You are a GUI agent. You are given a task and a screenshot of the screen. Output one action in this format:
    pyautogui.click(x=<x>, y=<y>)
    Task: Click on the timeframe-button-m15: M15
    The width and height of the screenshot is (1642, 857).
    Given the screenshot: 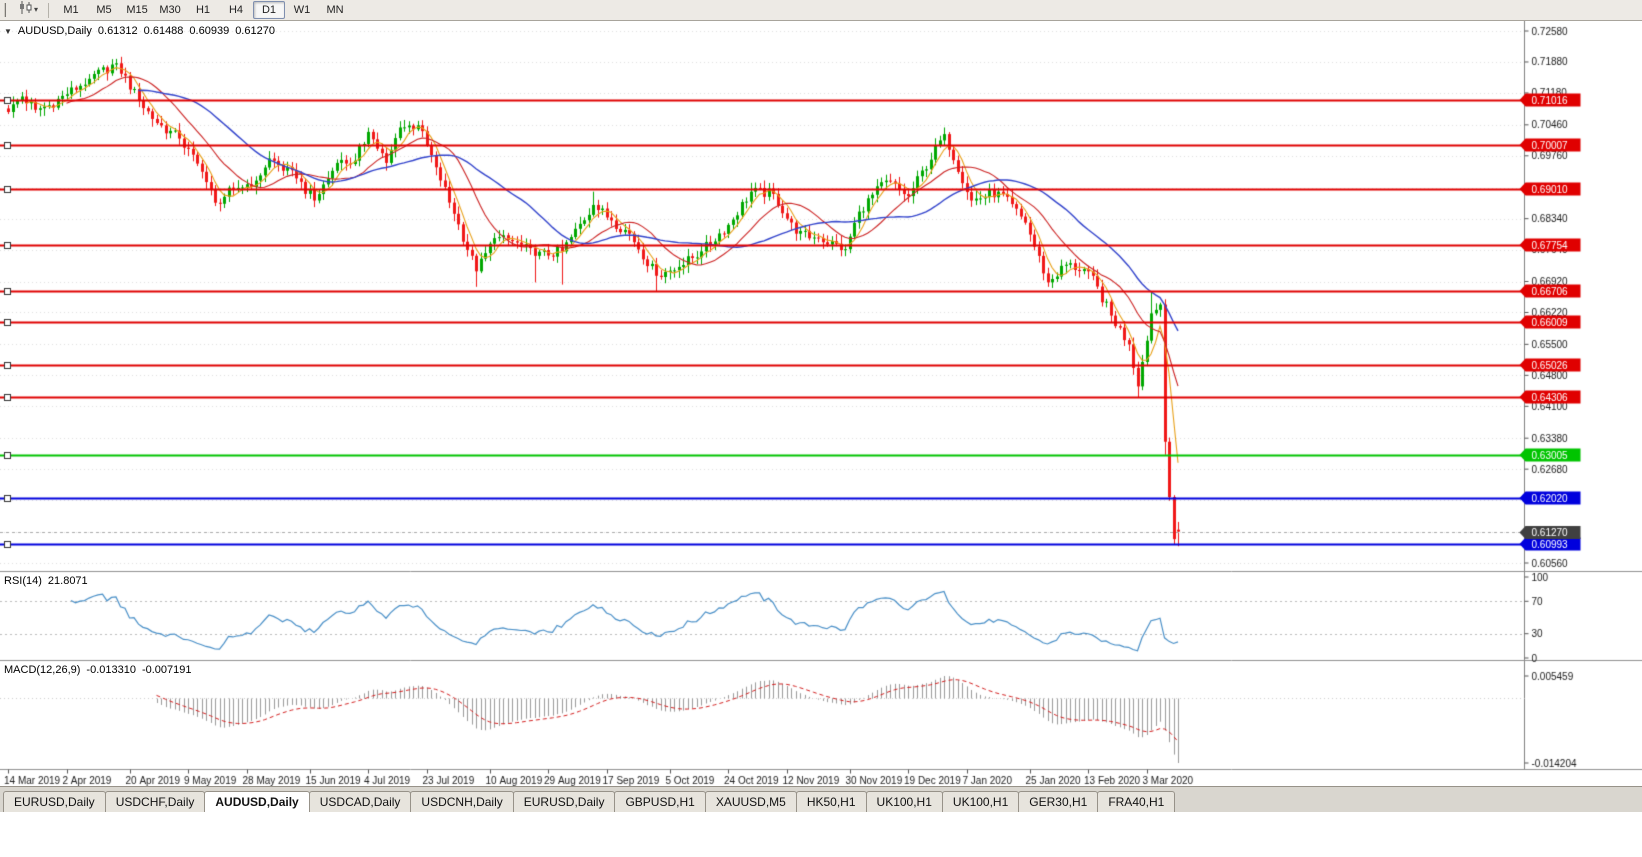 What is the action you would take?
    pyautogui.click(x=137, y=10)
    